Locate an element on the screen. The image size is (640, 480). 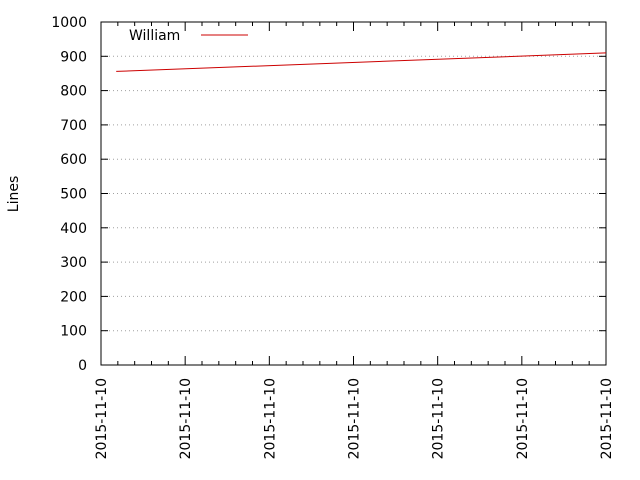
y-tick-label: 600 is located at coordinates (73, 160).